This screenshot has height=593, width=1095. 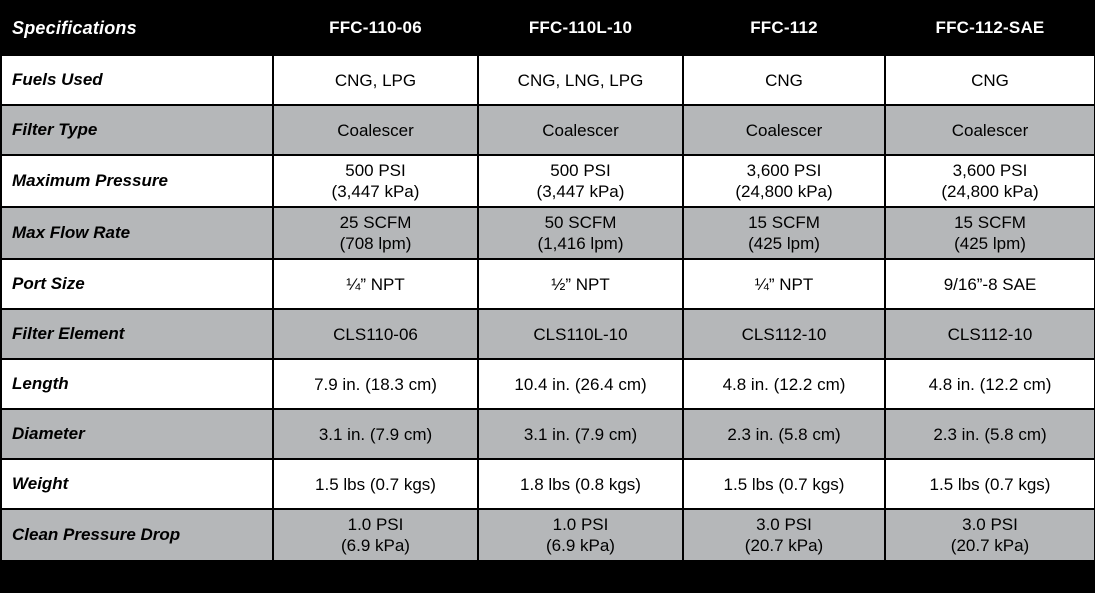 I want to click on row-label: Length, so click(x=137, y=384).